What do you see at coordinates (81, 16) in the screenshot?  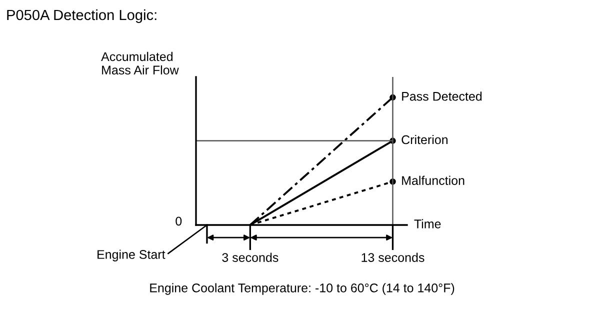 I see `chart-title: P050A Detection Logic:` at bounding box center [81, 16].